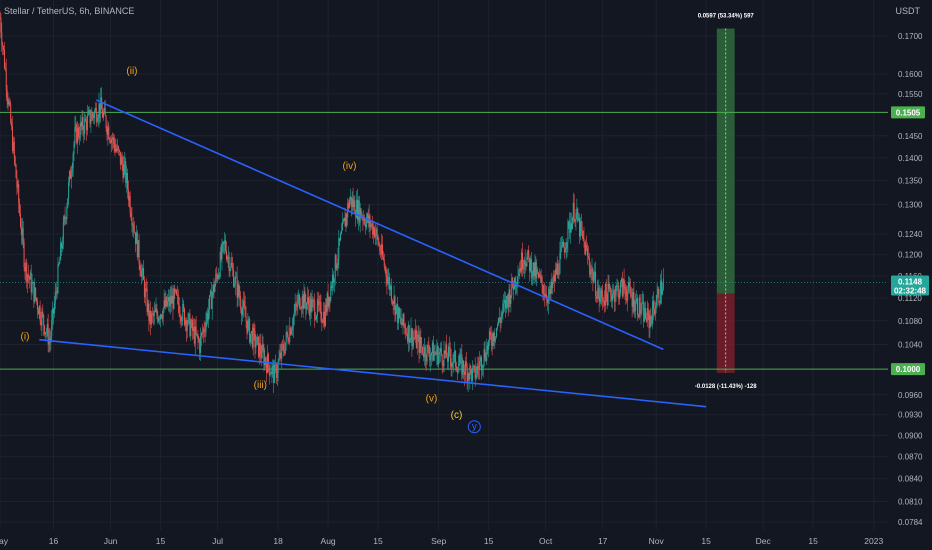  I want to click on time-tick-label: Oct, so click(546, 541).